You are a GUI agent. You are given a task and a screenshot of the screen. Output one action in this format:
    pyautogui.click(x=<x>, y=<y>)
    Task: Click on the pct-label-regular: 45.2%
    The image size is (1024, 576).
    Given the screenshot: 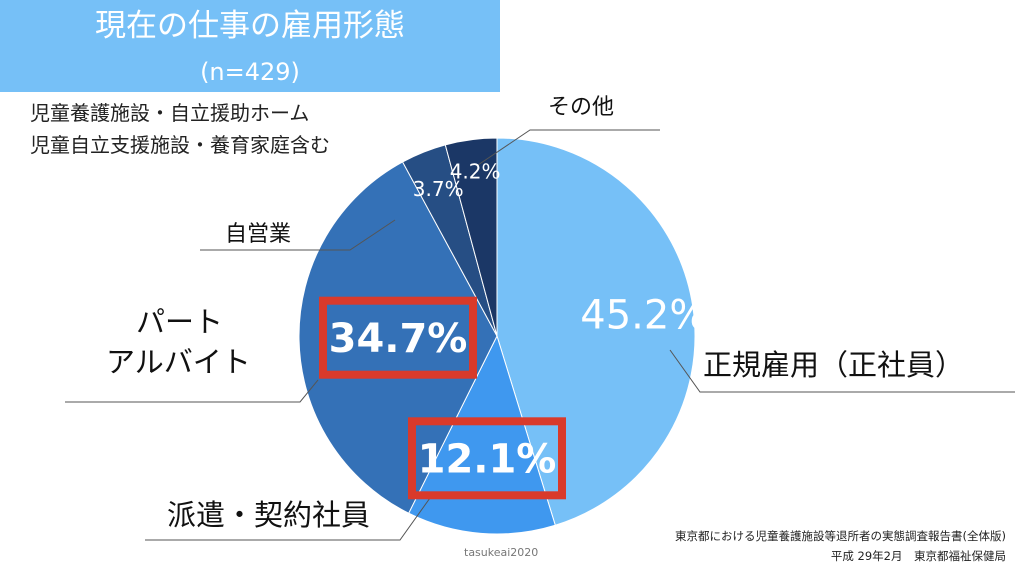 What is the action you would take?
    pyautogui.click(x=643, y=315)
    